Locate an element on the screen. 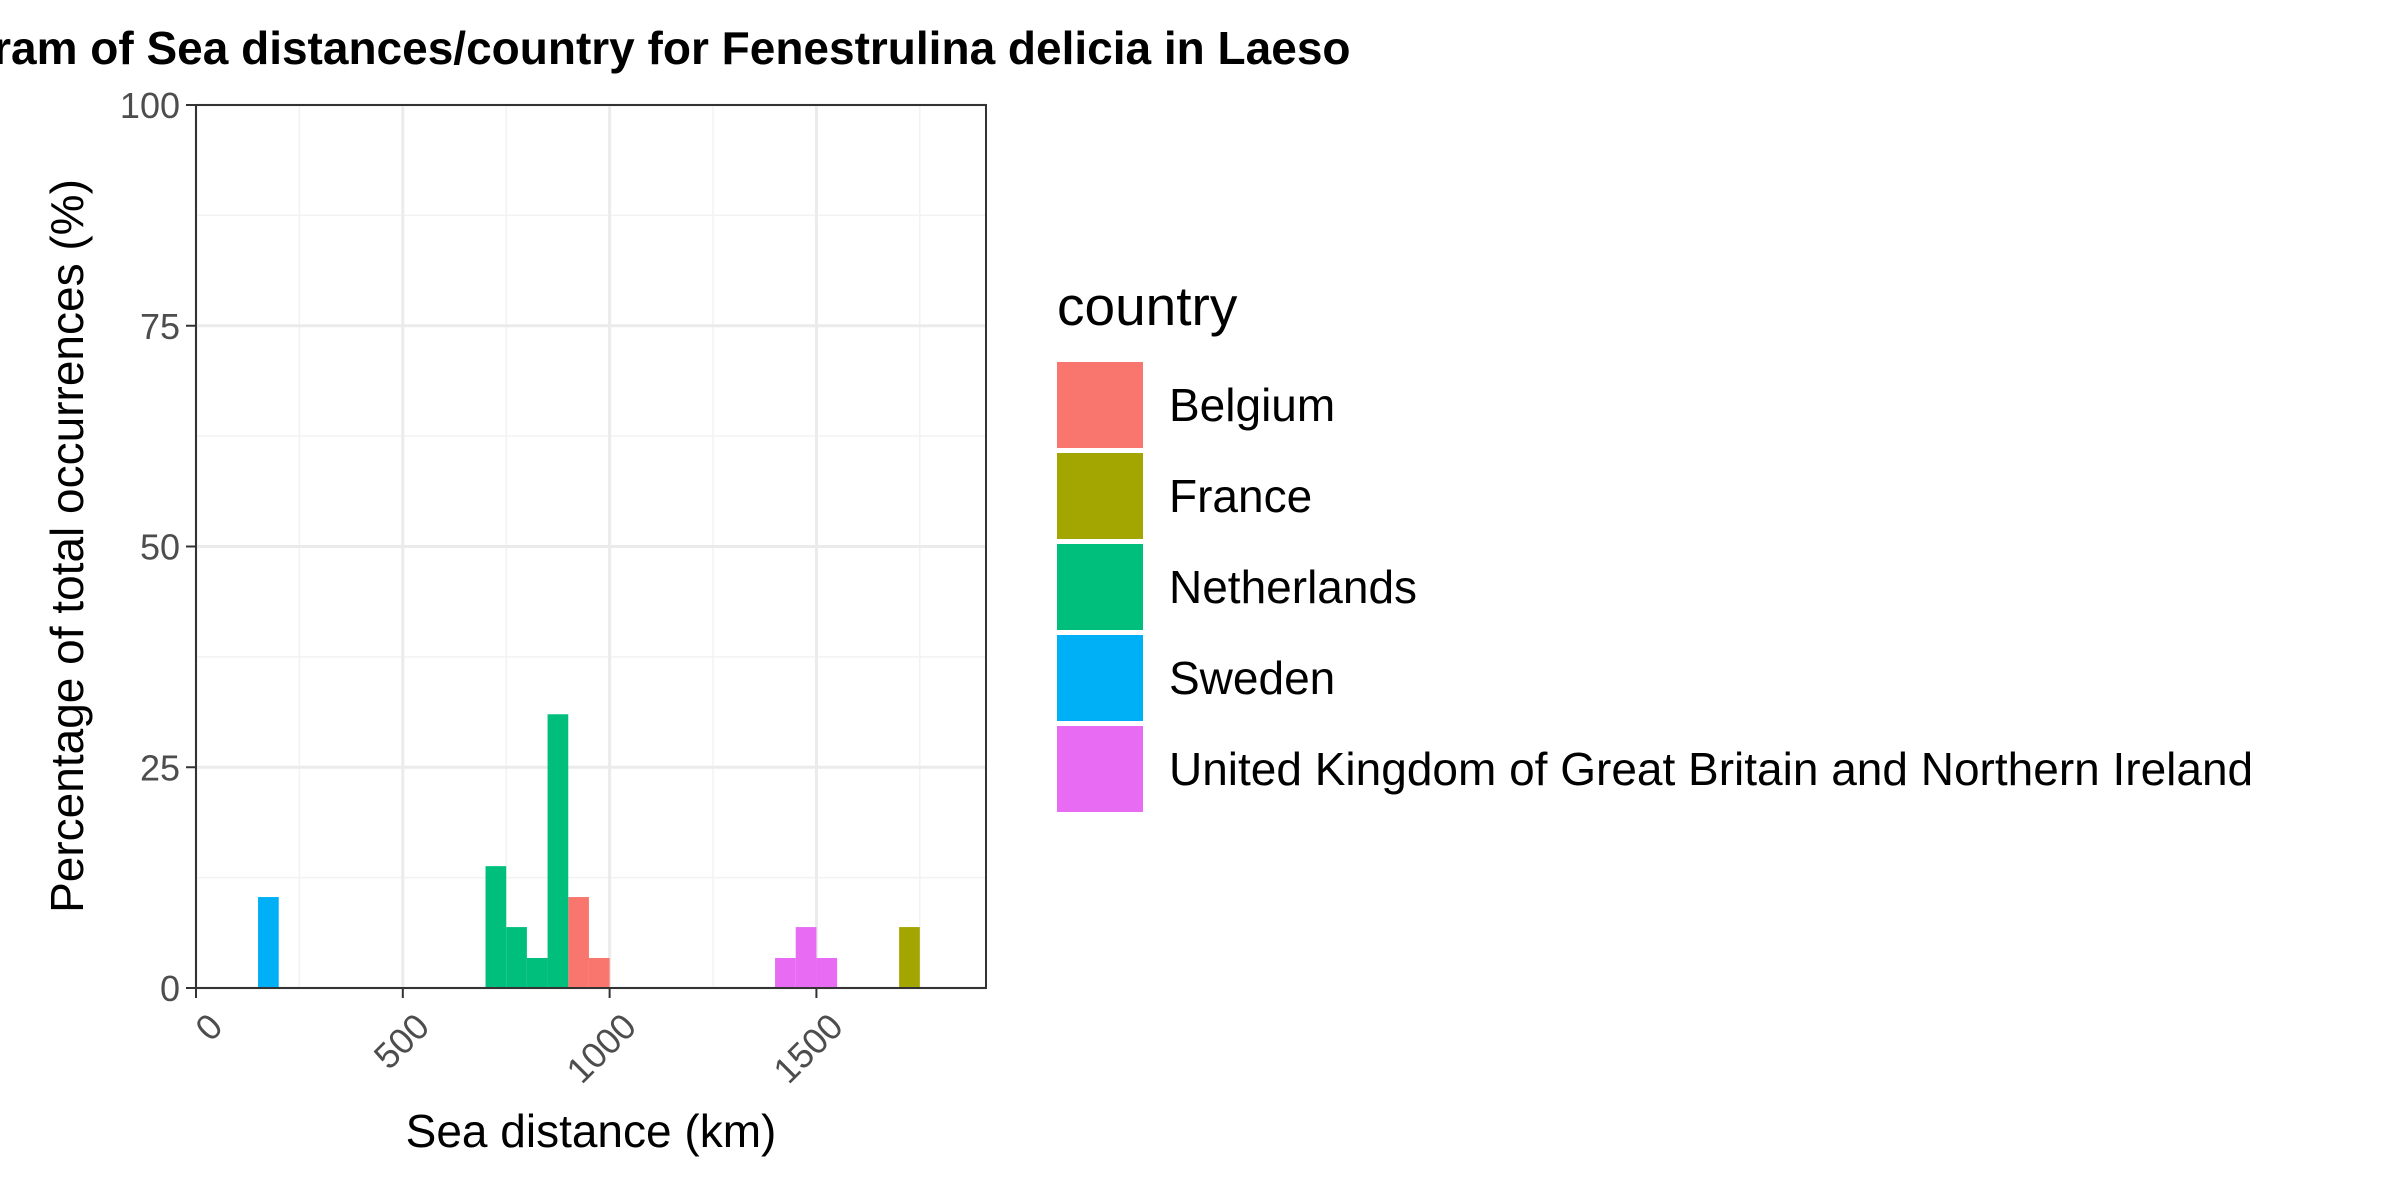 The width and height of the screenshot is (2400, 1200). histogram-bar-sweden is located at coordinates (268, 942).